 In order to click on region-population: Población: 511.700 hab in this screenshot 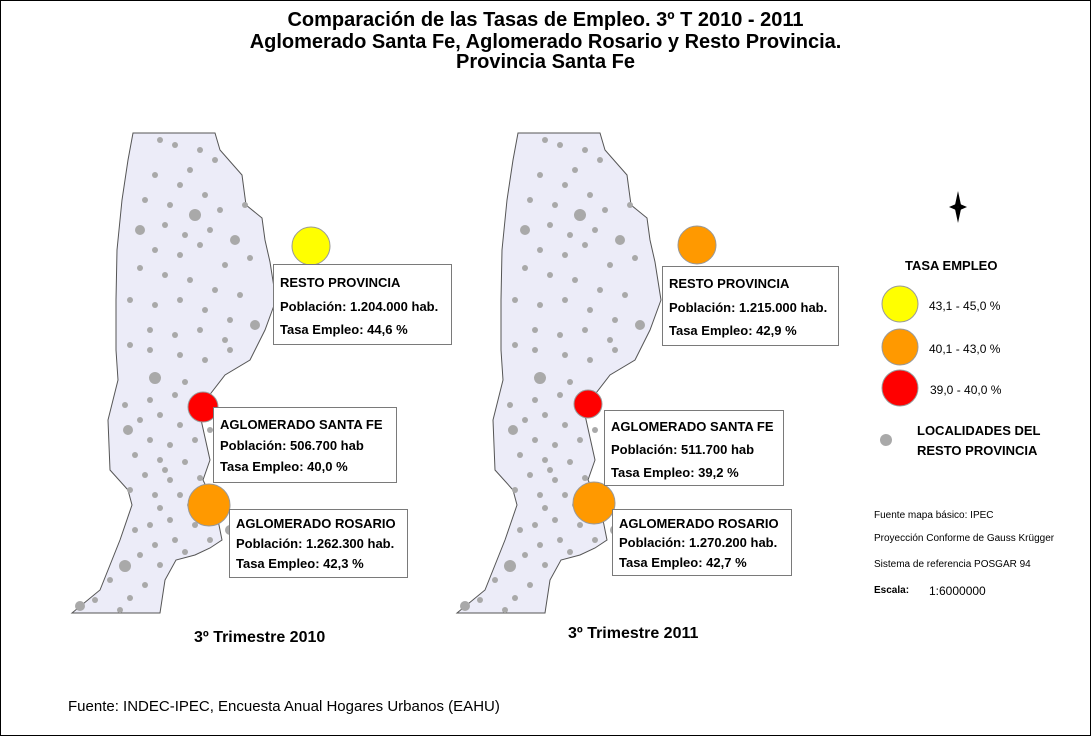, I will do `click(683, 449)`.